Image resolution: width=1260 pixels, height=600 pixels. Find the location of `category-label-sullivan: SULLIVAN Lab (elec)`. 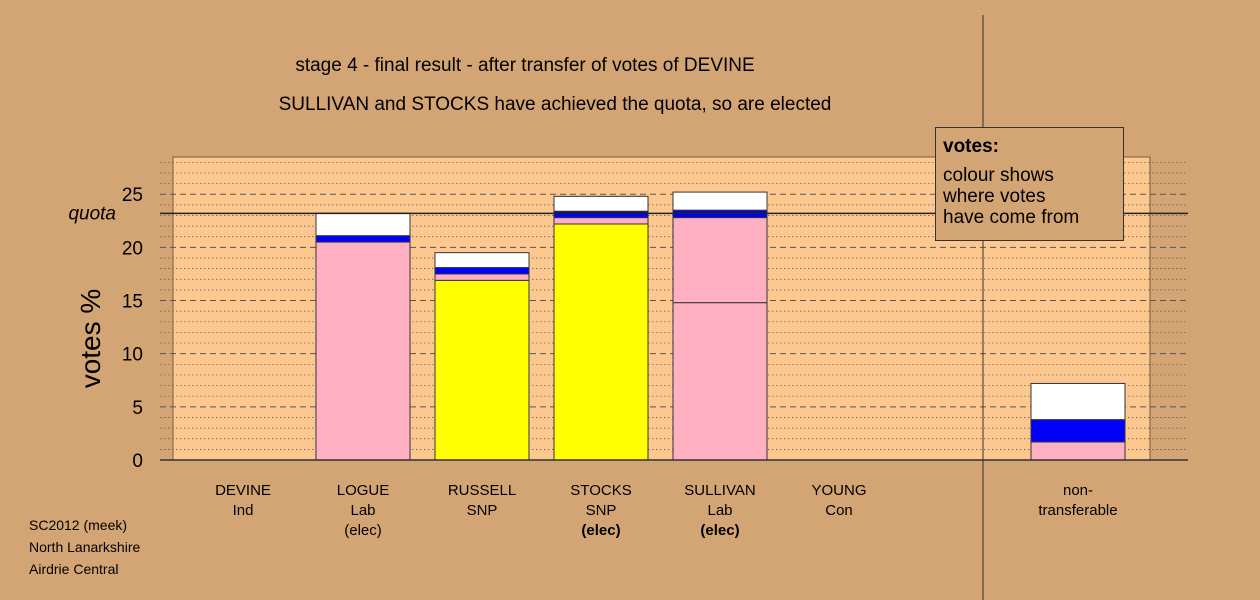

category-label-sullivan: SULLIVAN Lab (elec) is located at coordinates (720, 511).